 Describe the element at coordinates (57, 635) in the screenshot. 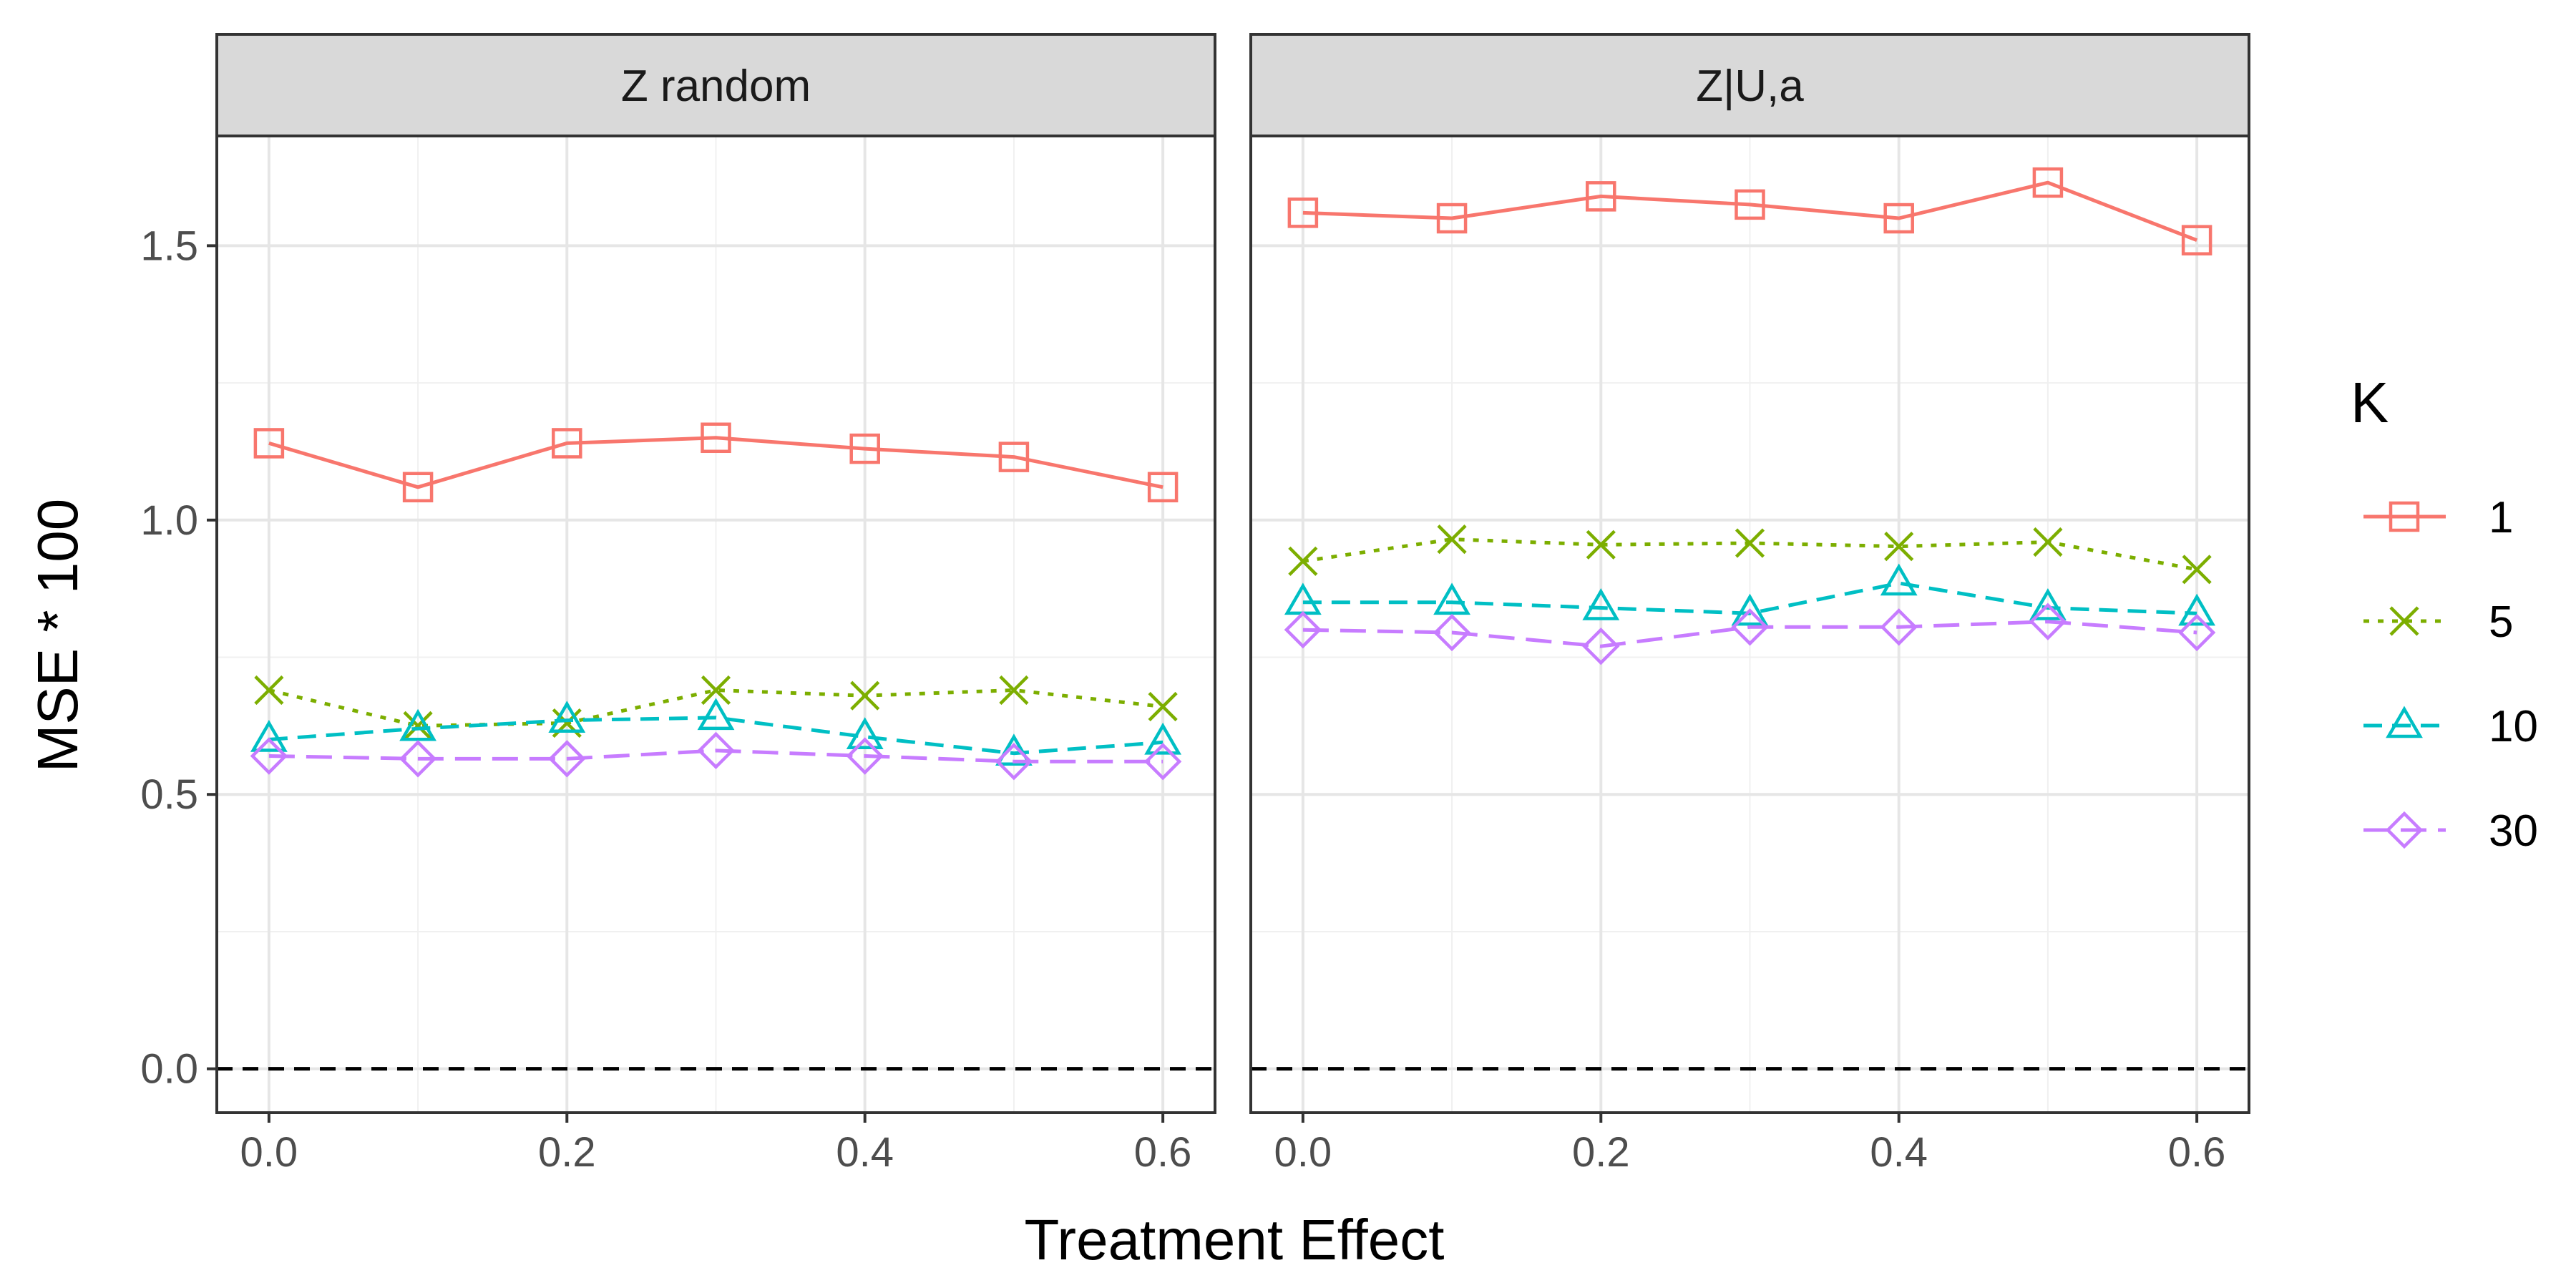

I see `y-axis-title: MSE * 100` at that location.